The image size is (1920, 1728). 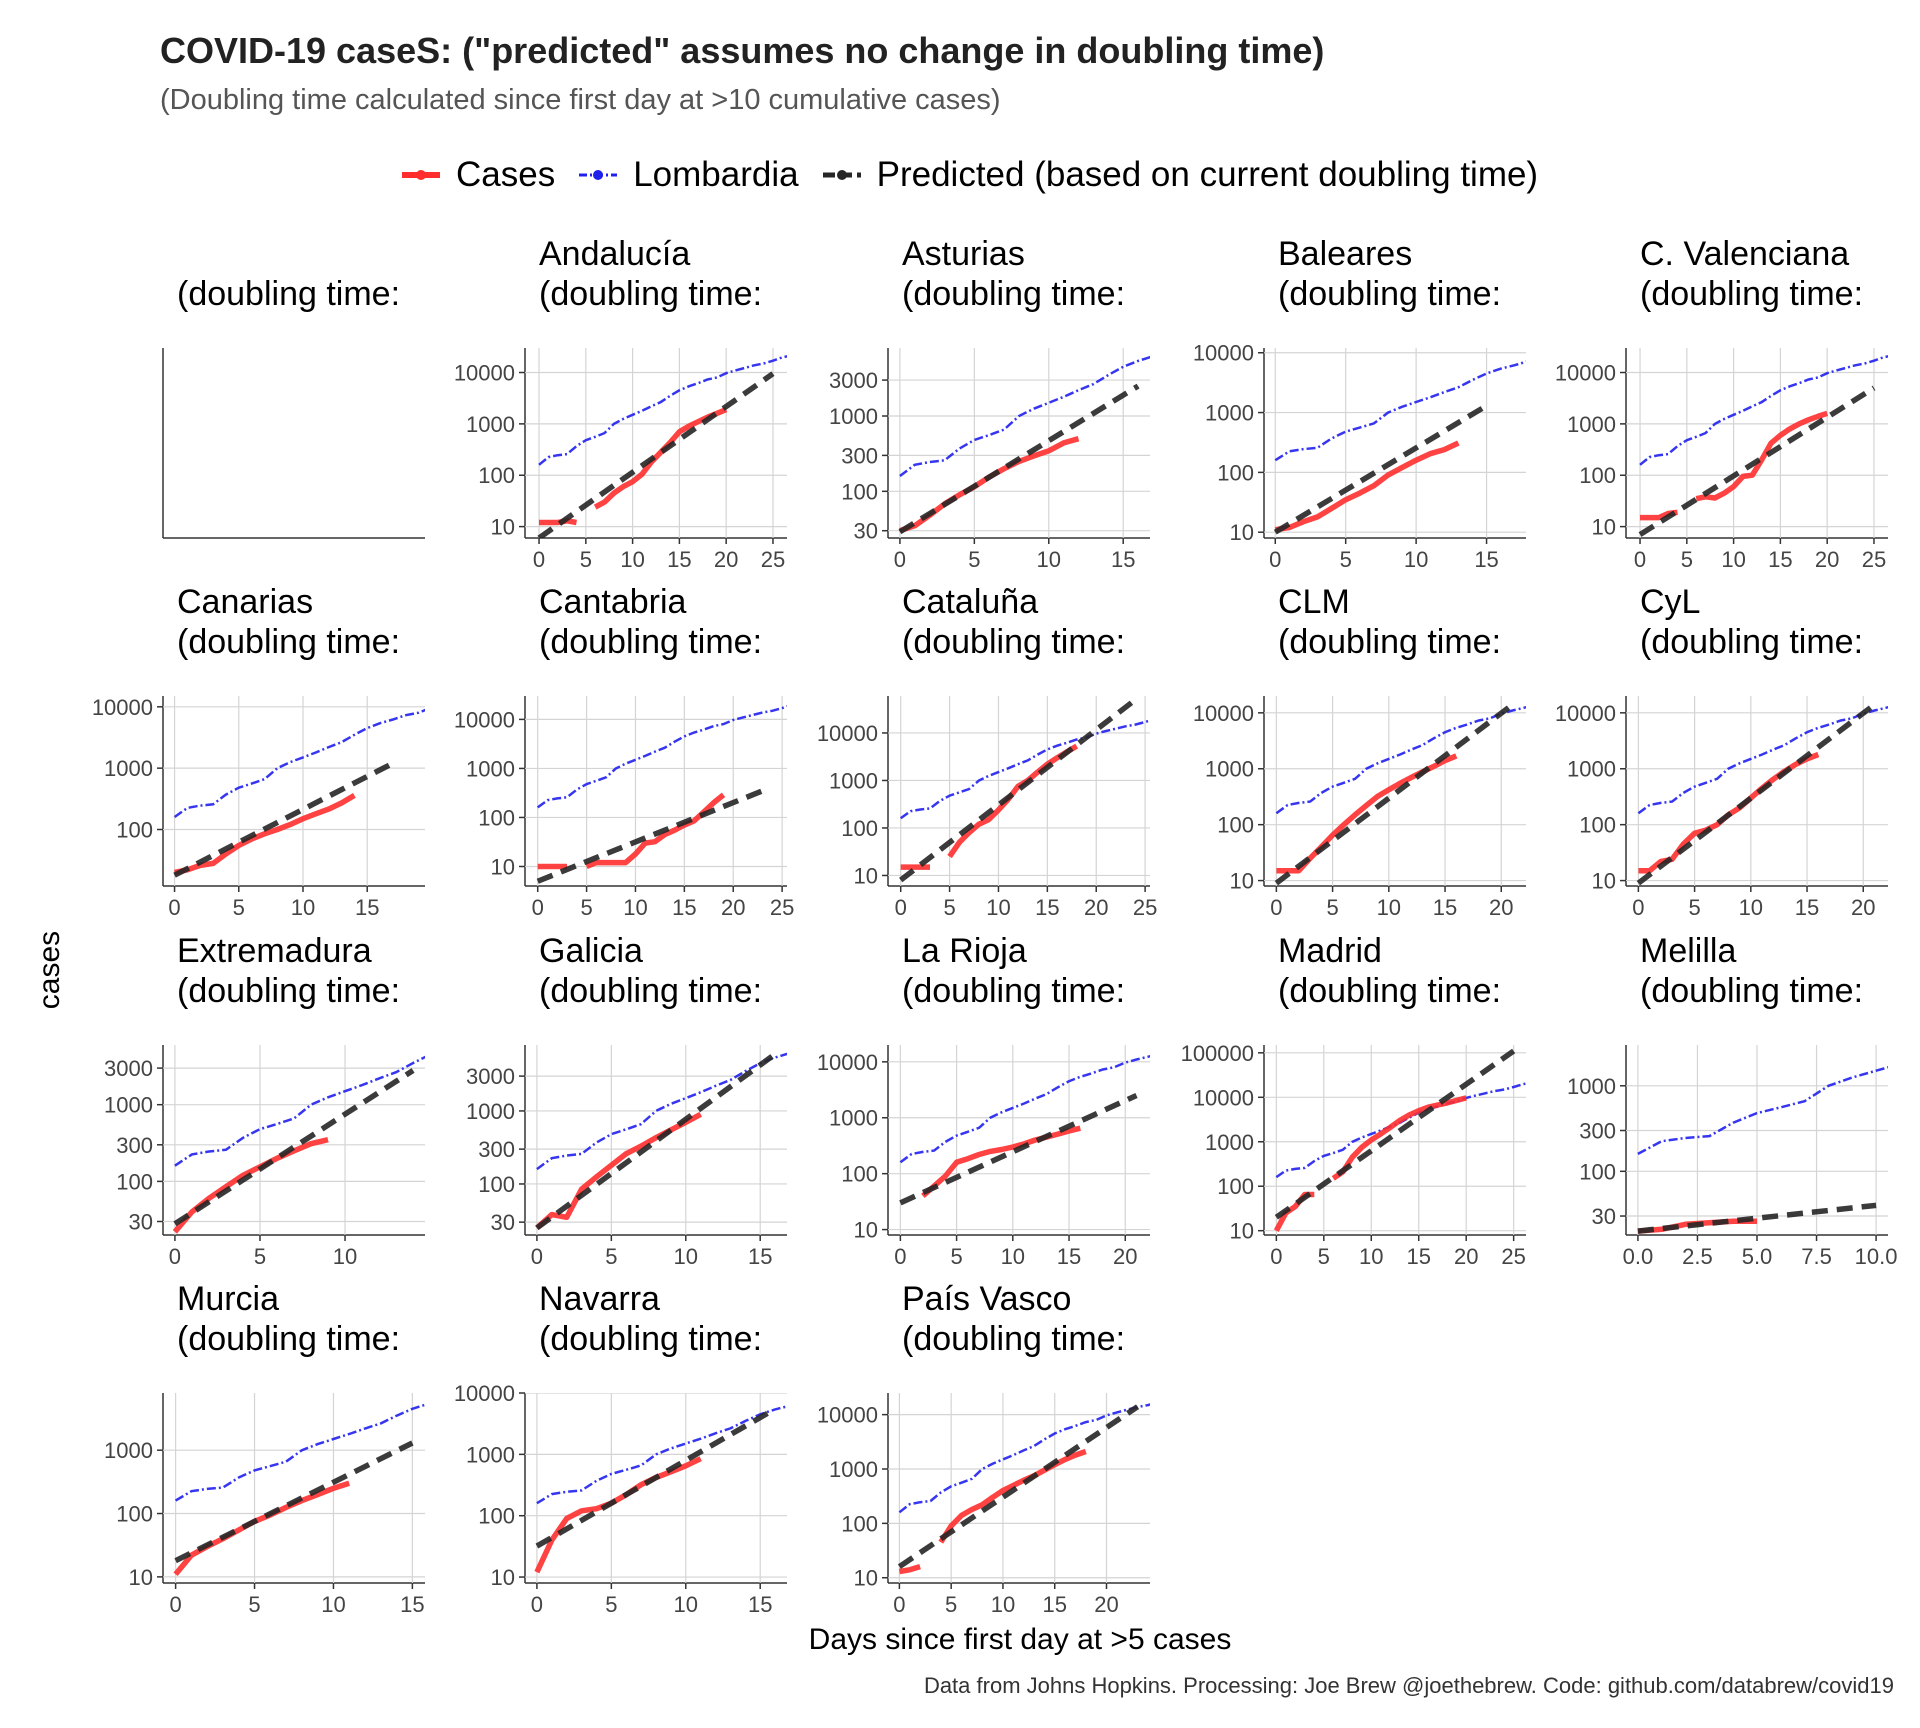 I want to click on panel-title-name: País Vasco, so click(x=986, y=1299).